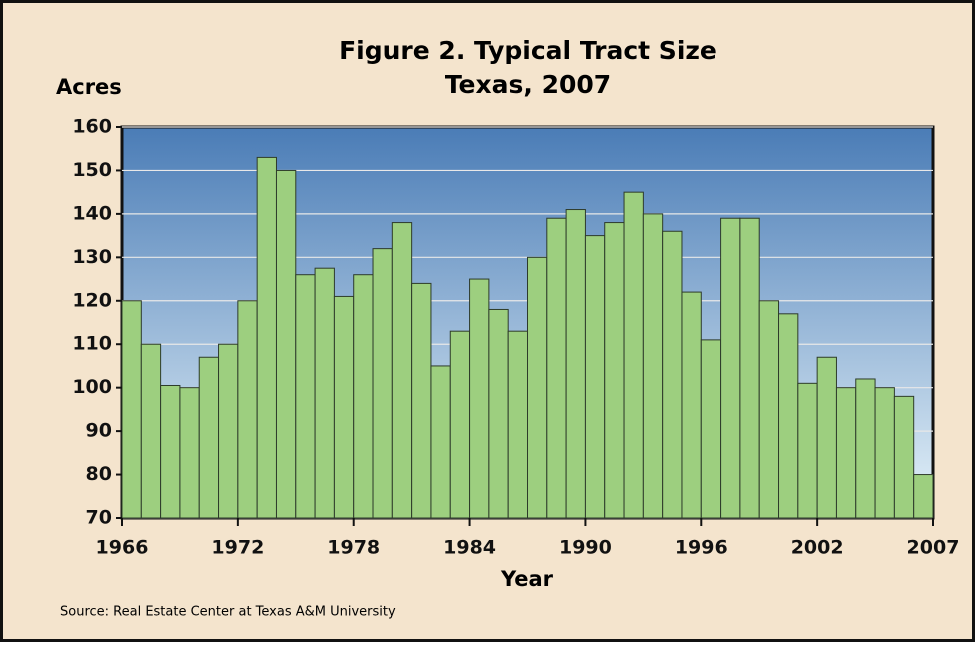  What do you see at coordinates (237, 548) in the screenshot?
I see `x-tick-label: 1972` at bounding box center [237, 548].